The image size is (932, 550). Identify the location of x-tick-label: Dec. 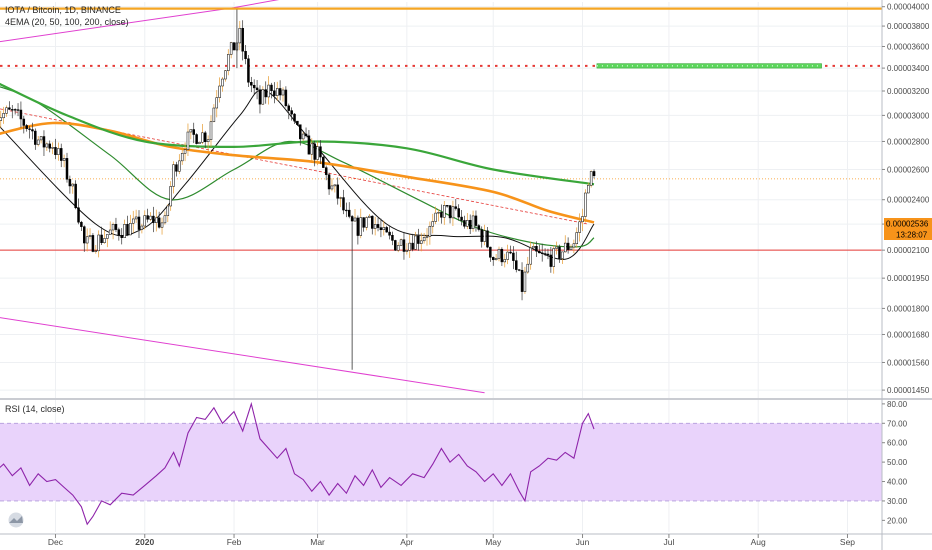
(56, 542).